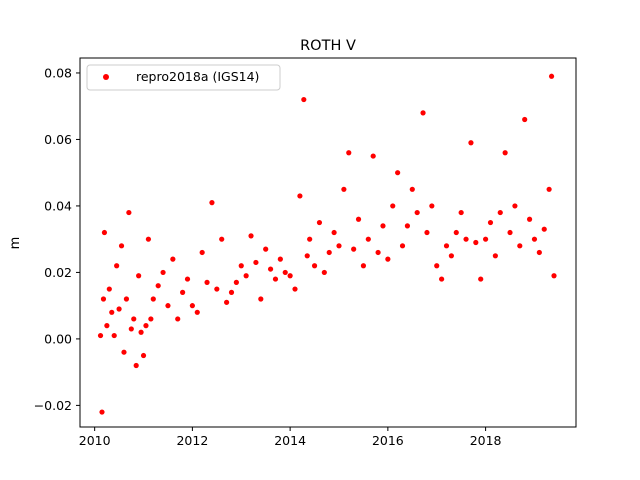 The width and height of the screenshot is (640, 480). I want to click on legend: repro2018a (IGS14), so click(183, 77).